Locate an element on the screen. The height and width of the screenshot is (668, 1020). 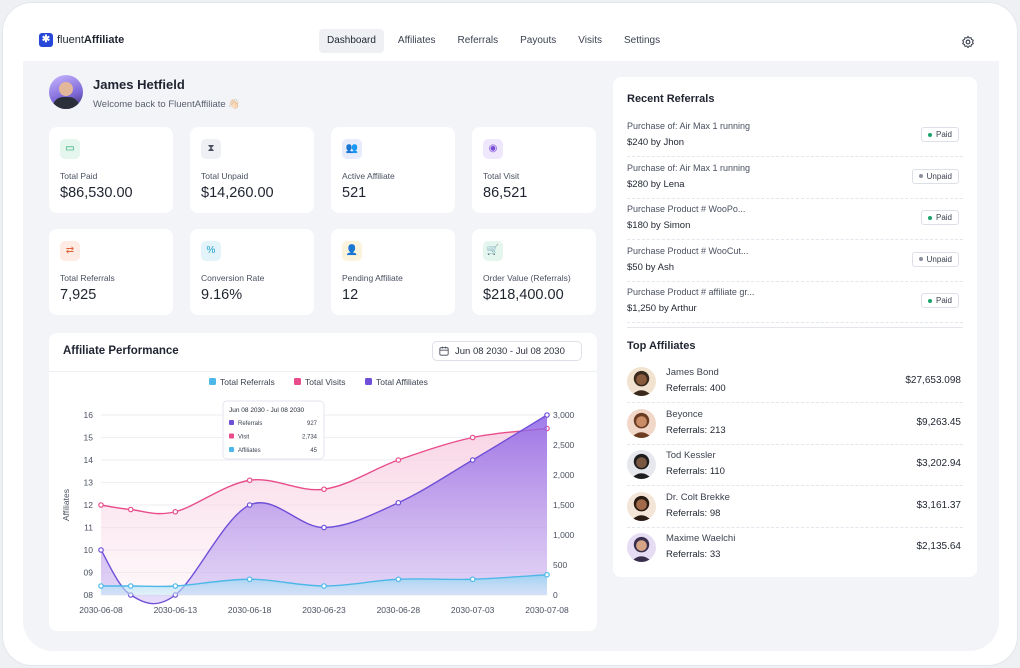
x-tick-label: 2030-06-08 is located at coordinates (101, 610).